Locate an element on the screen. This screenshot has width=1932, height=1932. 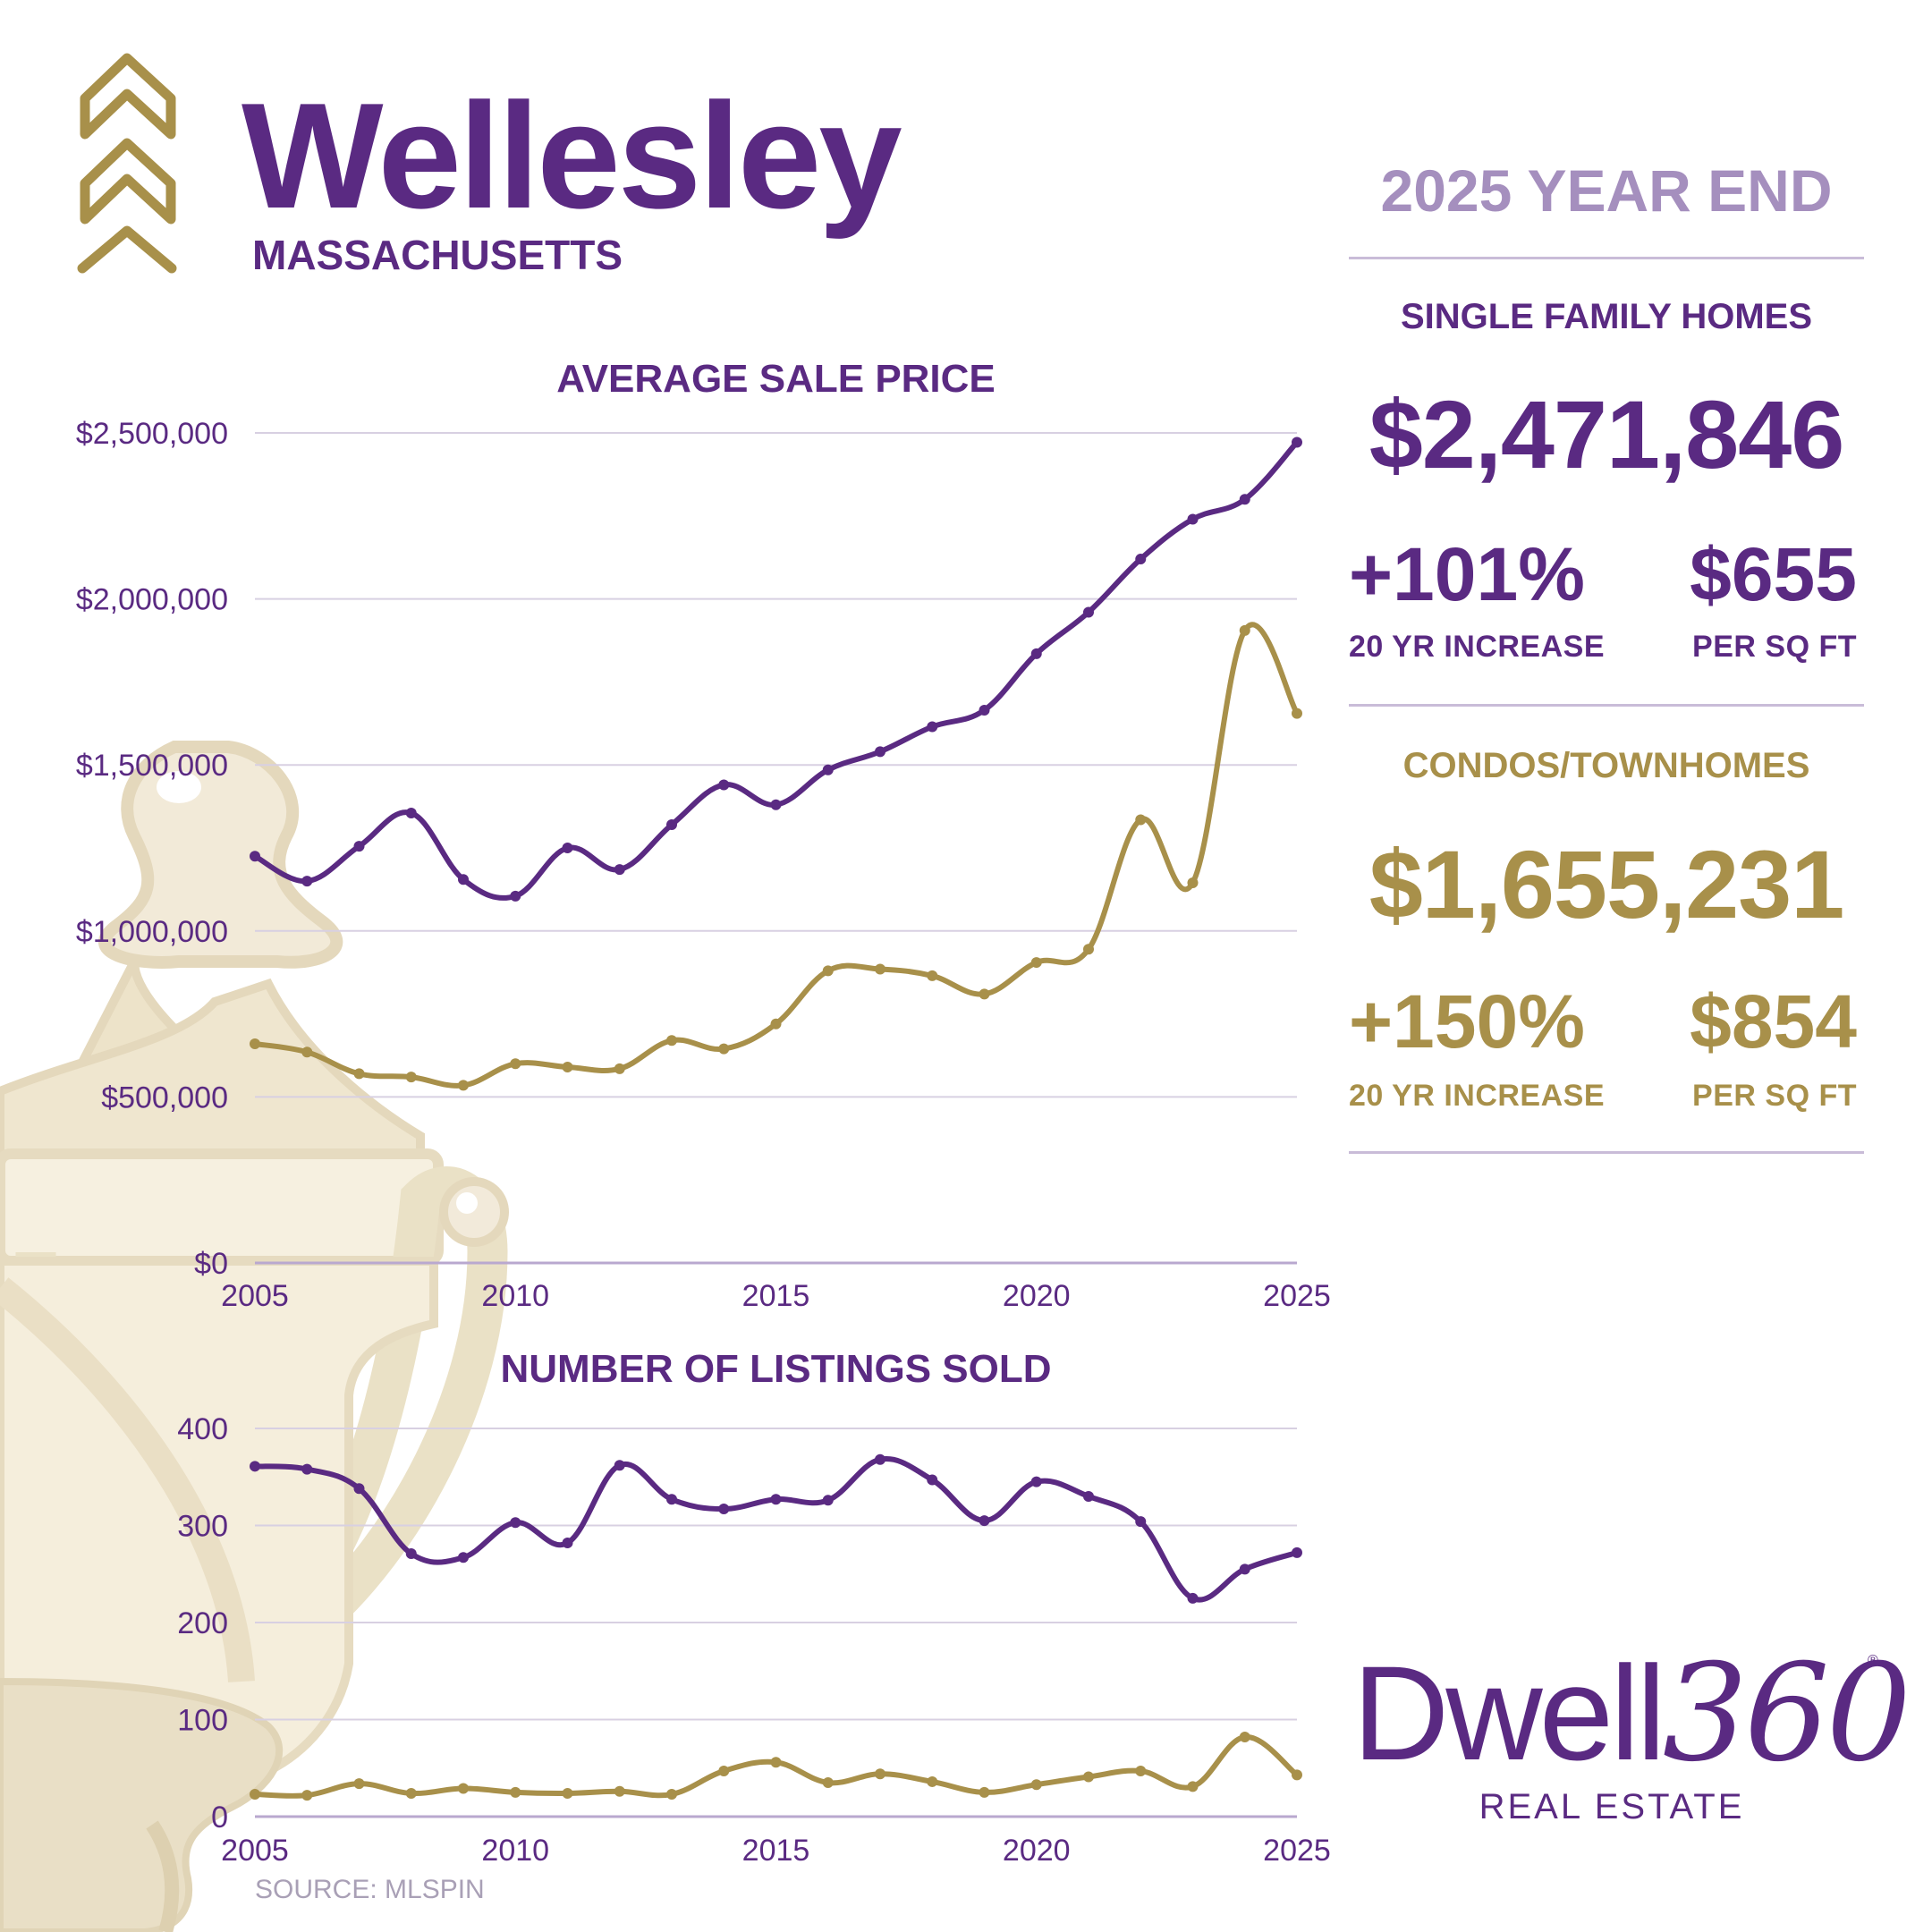
y-tick-label: 400 is located at coordinates (202, 1429).